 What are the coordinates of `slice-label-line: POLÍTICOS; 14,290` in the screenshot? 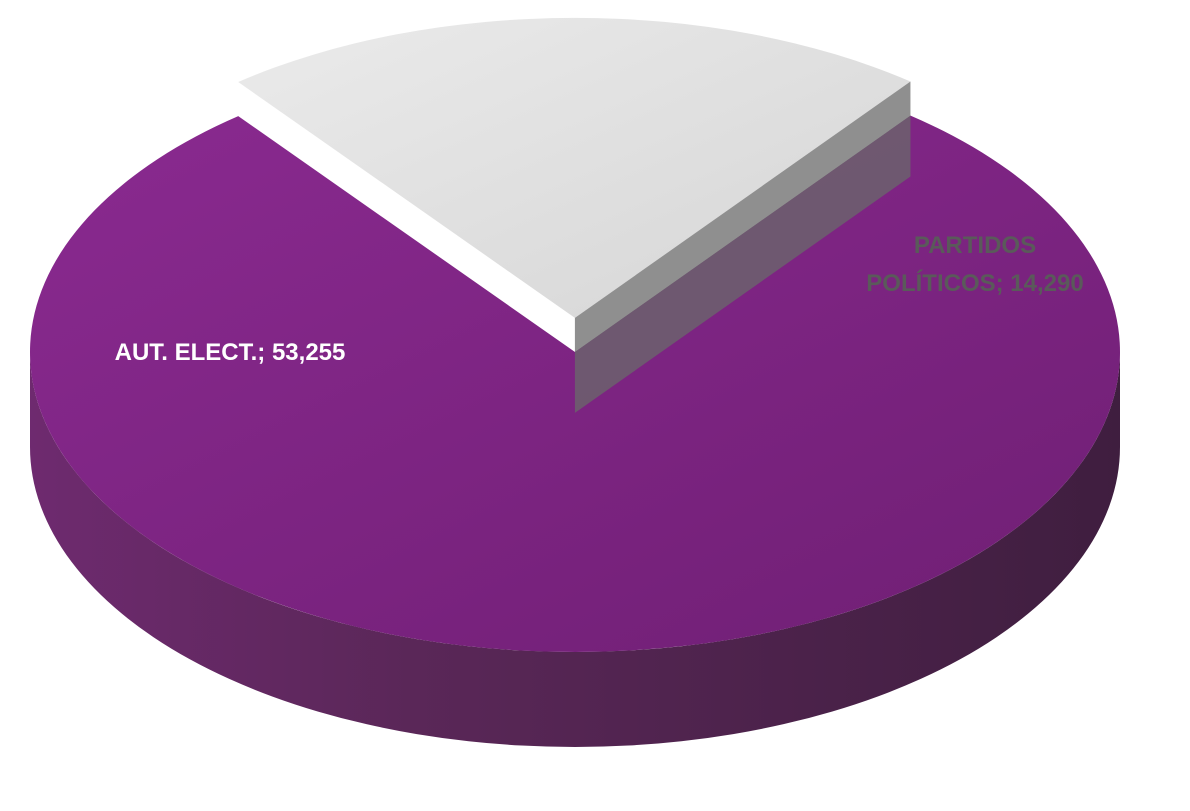 It's located at (974, 283).